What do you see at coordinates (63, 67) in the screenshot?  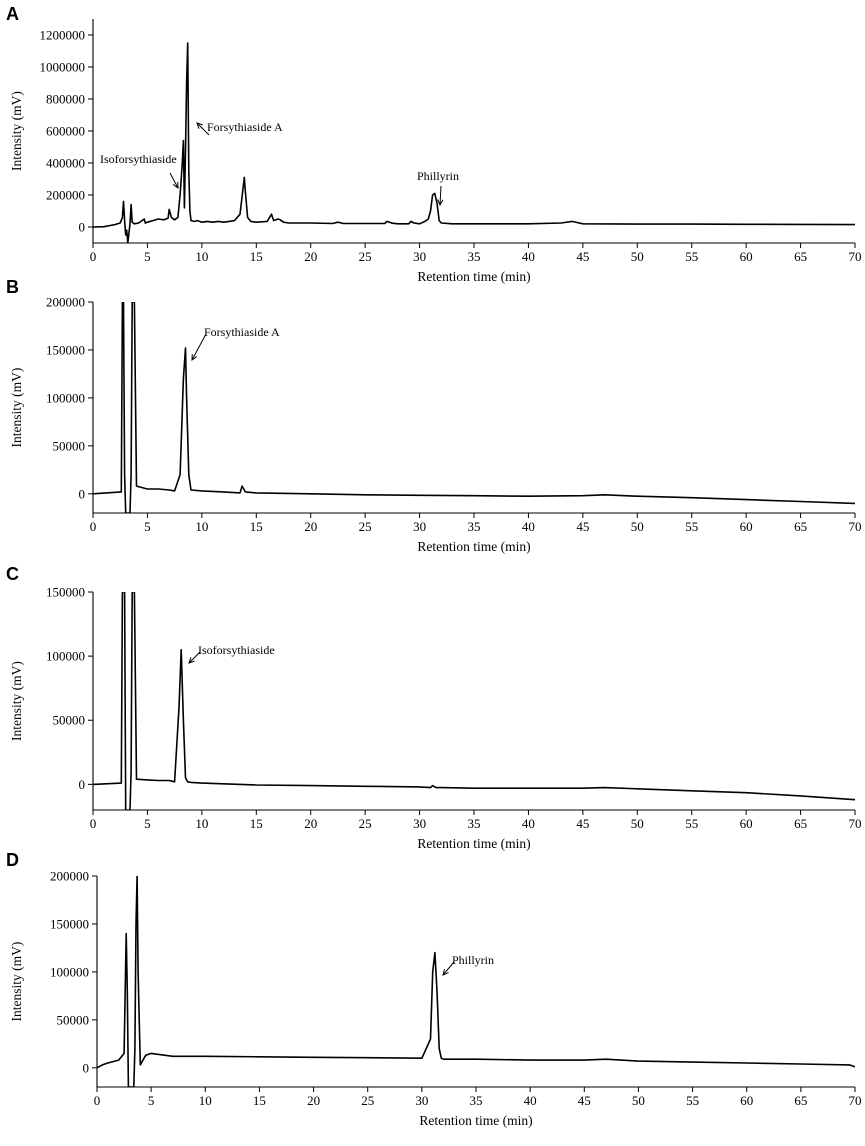 I see `y-tick-label: 1000000` at bounding box center [63, 67].